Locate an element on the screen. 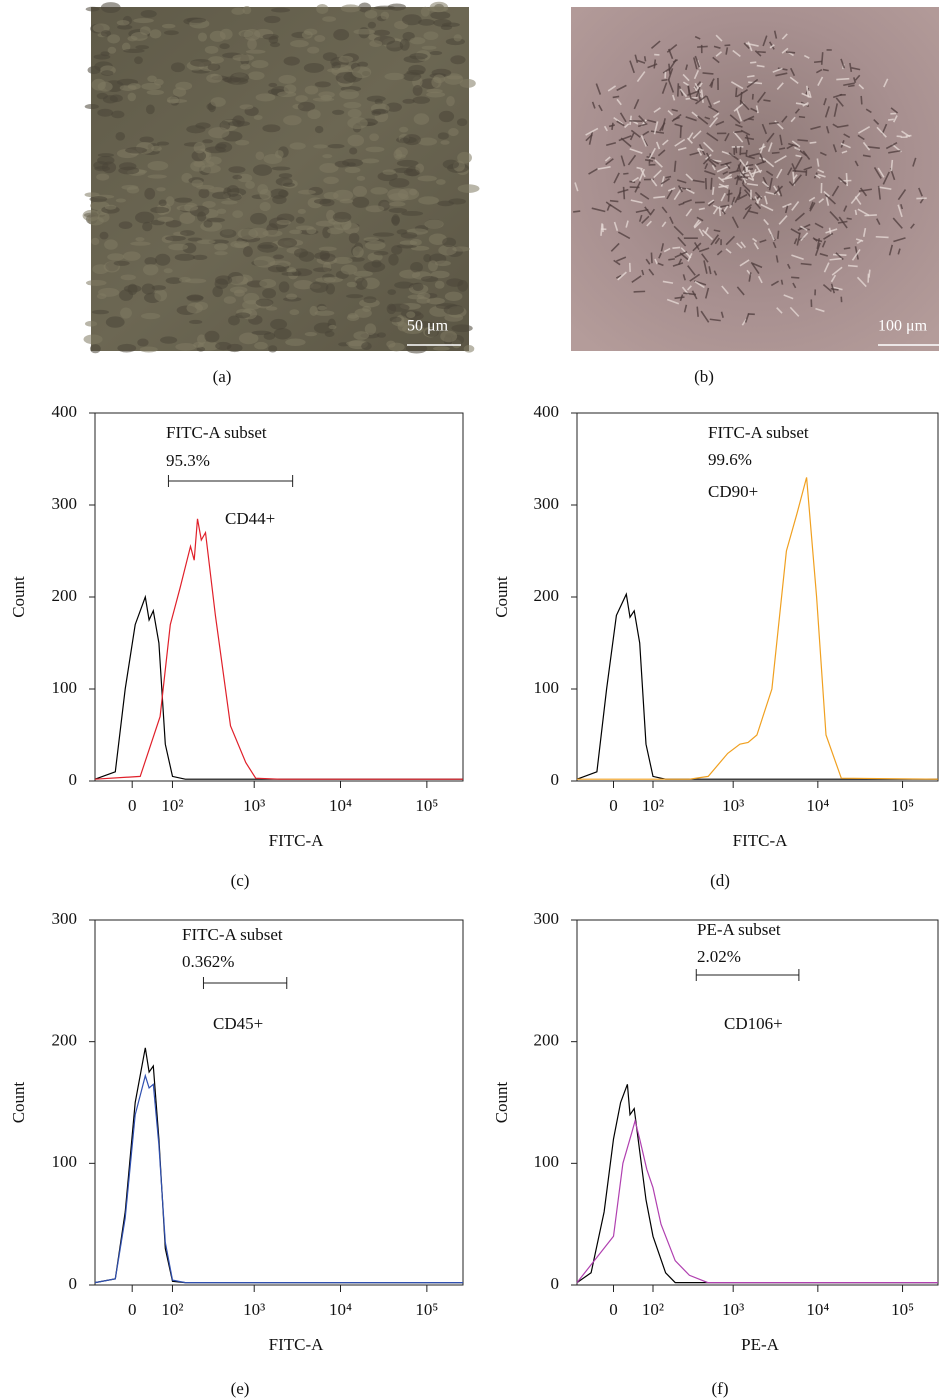 This screenshot has height=1399, width=939. x-tick-label: 10³ is located at coordinates (254, 1309).